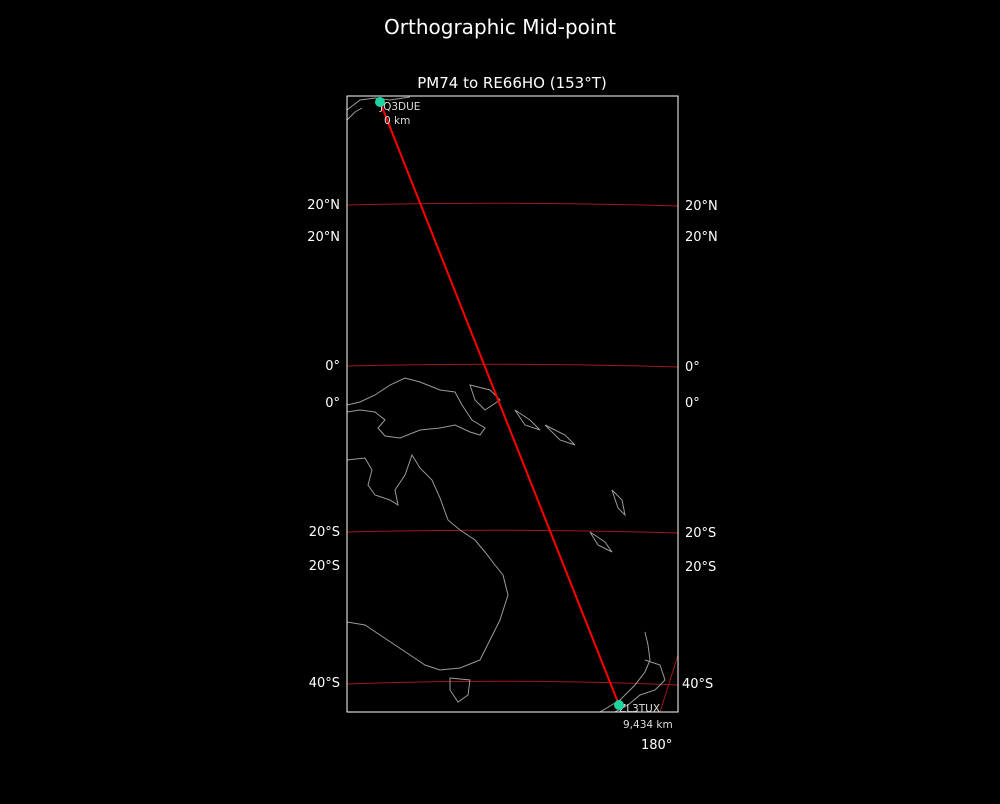 This screenshot has width=1000, height=804. I want to click on lon-label: 180°, so click(656, 745).